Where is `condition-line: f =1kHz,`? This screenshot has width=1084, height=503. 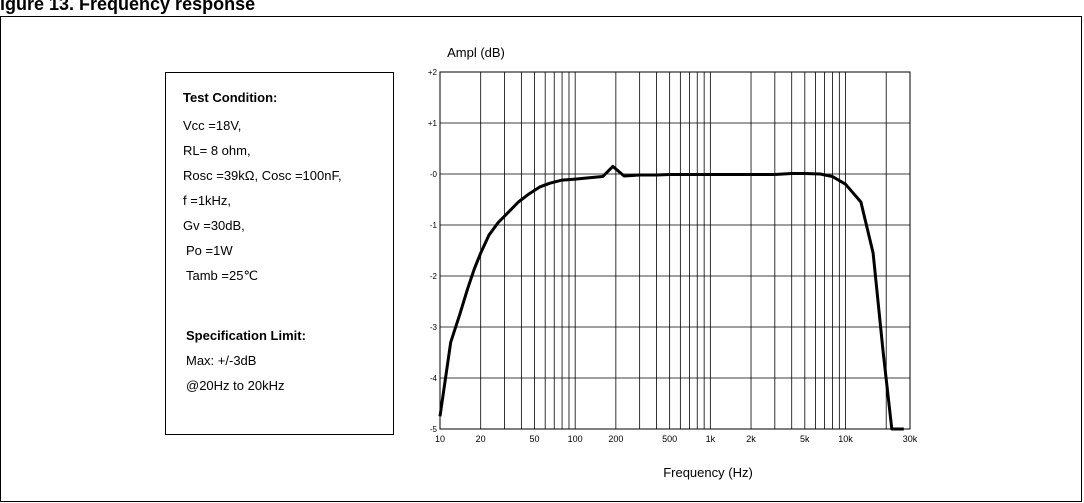 condition-line: f =1kHz, is located at coordinates (207, 200).